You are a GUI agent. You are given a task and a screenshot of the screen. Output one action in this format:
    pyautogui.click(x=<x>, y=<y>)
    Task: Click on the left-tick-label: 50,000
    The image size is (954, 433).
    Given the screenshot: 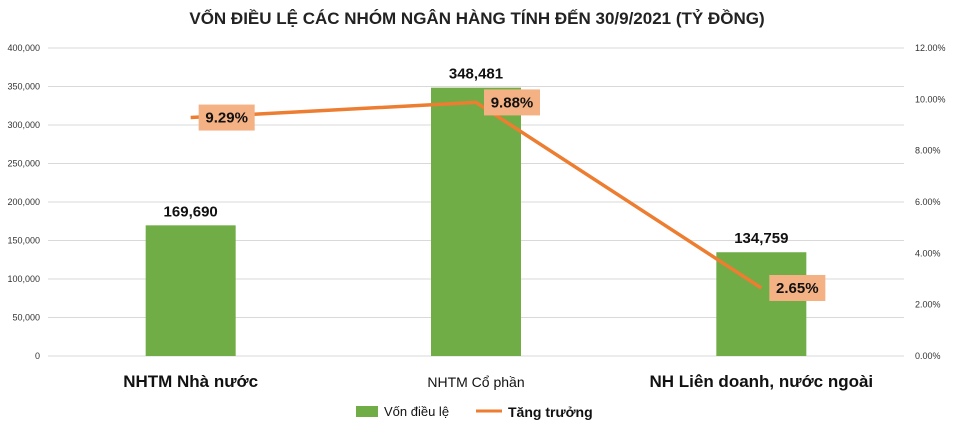 What is the action you would take?
    pyautogui.click(x=26, y=318)
    